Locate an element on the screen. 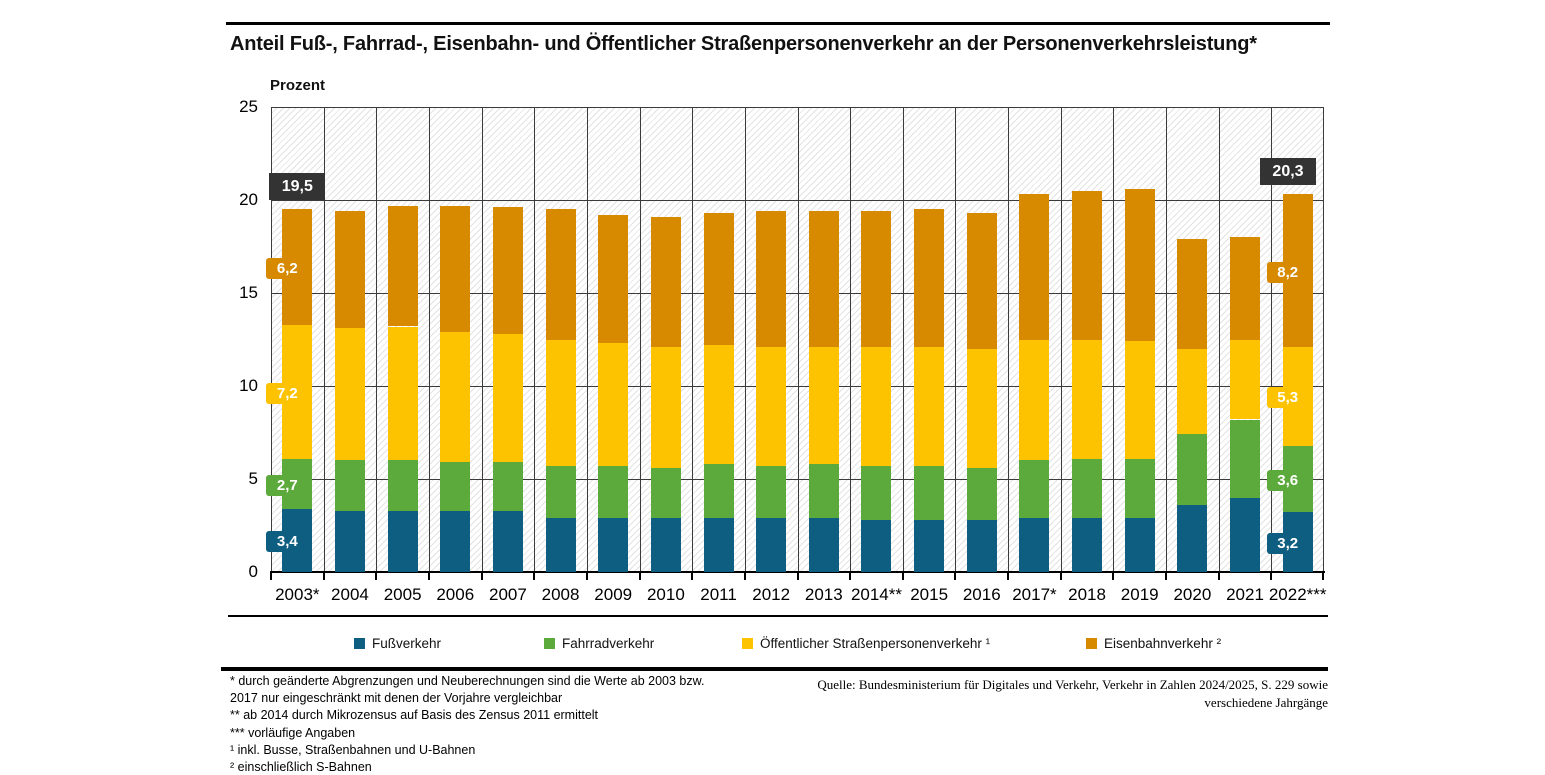  x-tick-label: 2019 is located at coordinates (1139, 594).